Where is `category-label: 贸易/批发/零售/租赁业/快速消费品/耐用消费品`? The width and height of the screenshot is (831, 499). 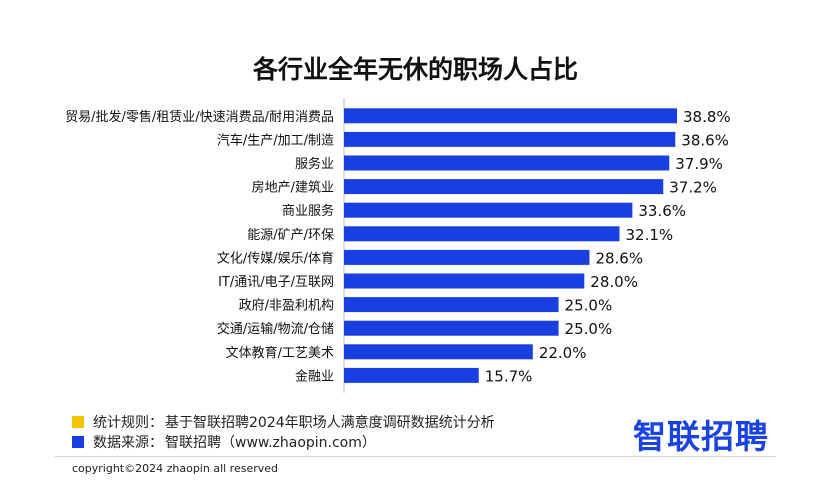
category-label: 贸易/批发/零售/租赁业/快速消费品/耐用消费品 is located at coordinates (199, 117).